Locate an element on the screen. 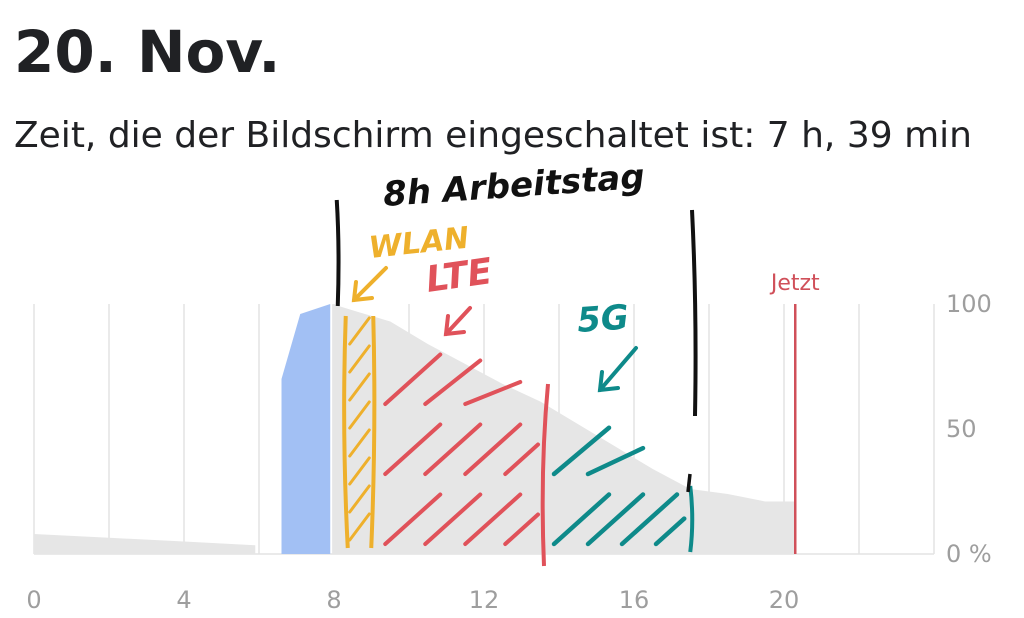 The image size is (1024, 618). wlan-arrow-head is located at coordinates (362, 291).